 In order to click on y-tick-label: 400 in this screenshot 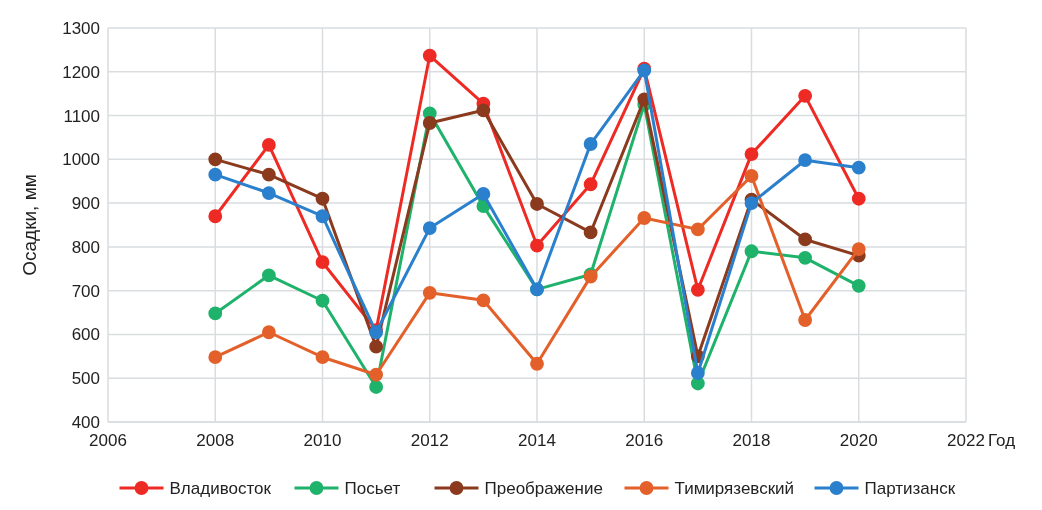, I will do `click(85, 422)`.